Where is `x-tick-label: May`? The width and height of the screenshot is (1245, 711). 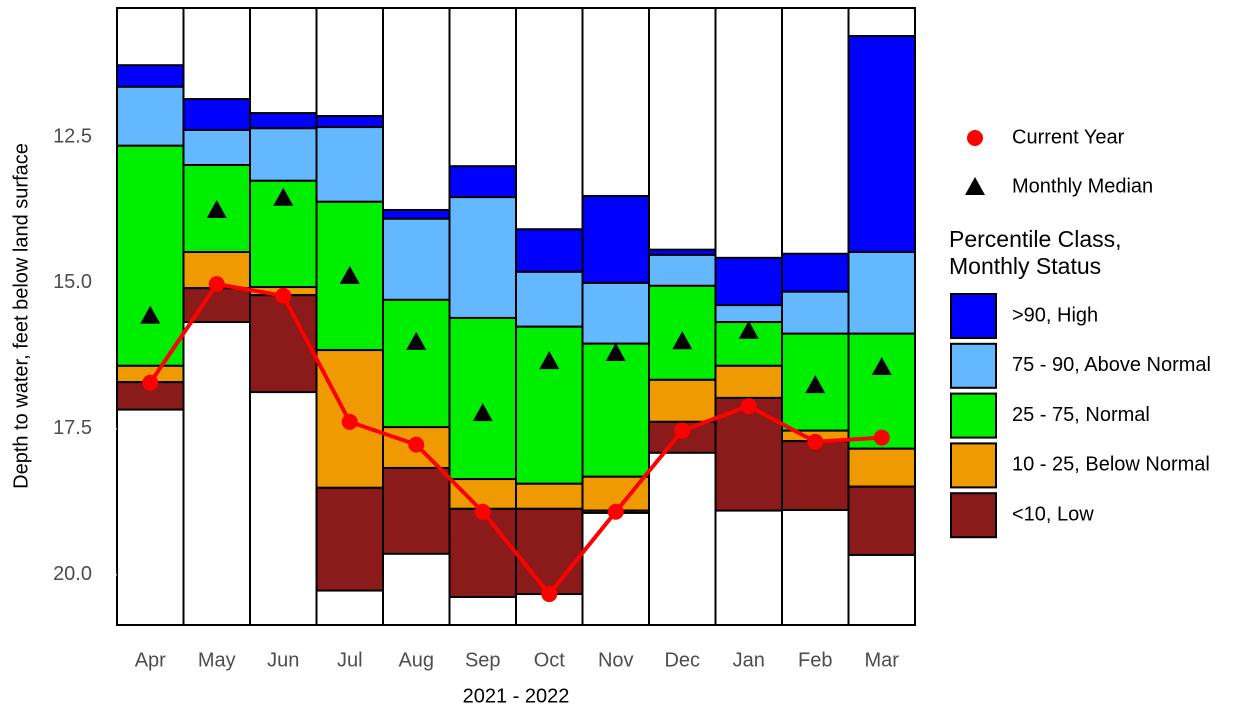 x-tick-label: May is located at coordinates (217, 660).